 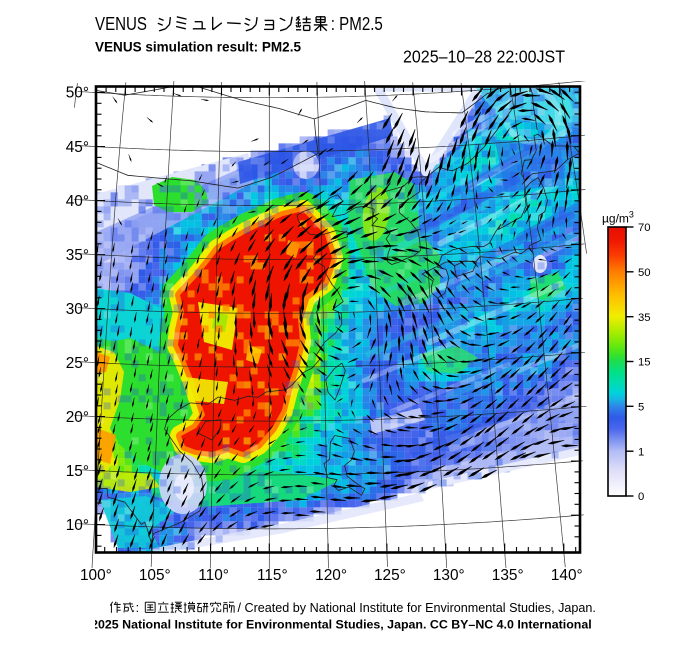 What do you see at coordinates (644, 228) in the screenshot?
I see `svg-text: 70` at bounding box center [644, 228].